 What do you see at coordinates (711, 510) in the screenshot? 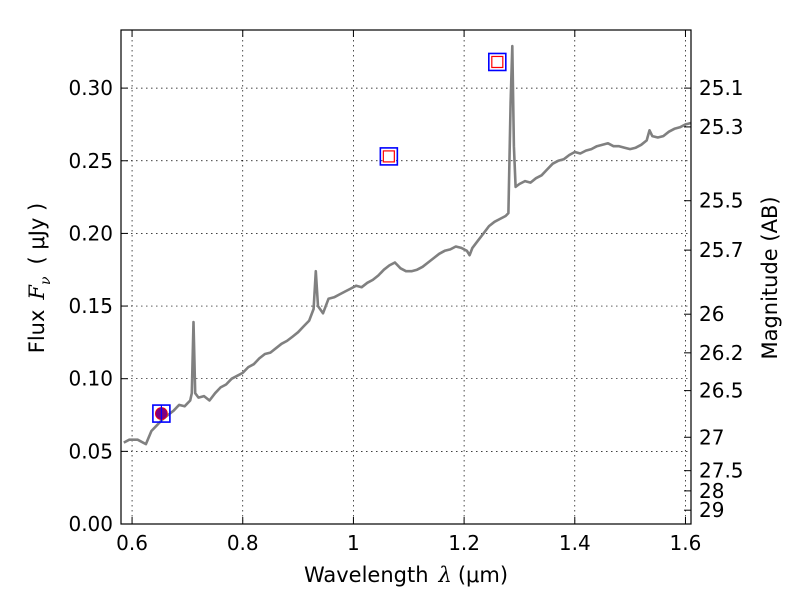
I see `y2-tick-label: 29` at bounding box center [711, 510].